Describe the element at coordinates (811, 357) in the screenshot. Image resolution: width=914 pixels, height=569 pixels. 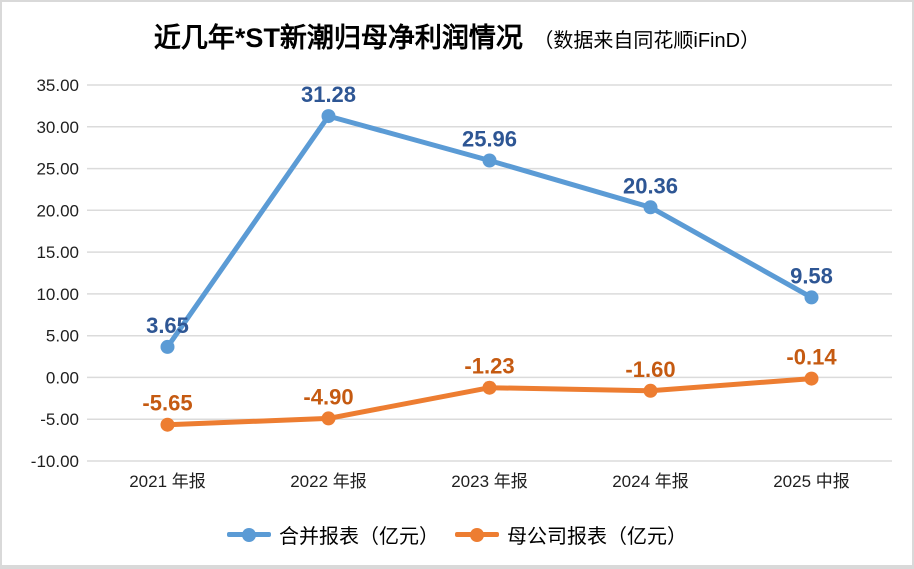
I see `data-label: -0.14` at that location.